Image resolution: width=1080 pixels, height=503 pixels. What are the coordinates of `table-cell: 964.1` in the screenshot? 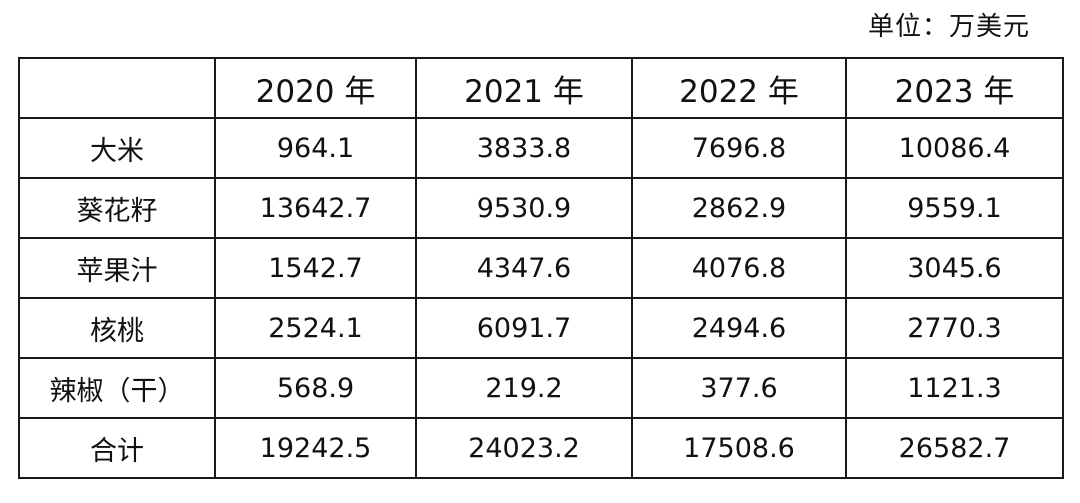 It's located at (315, 148).